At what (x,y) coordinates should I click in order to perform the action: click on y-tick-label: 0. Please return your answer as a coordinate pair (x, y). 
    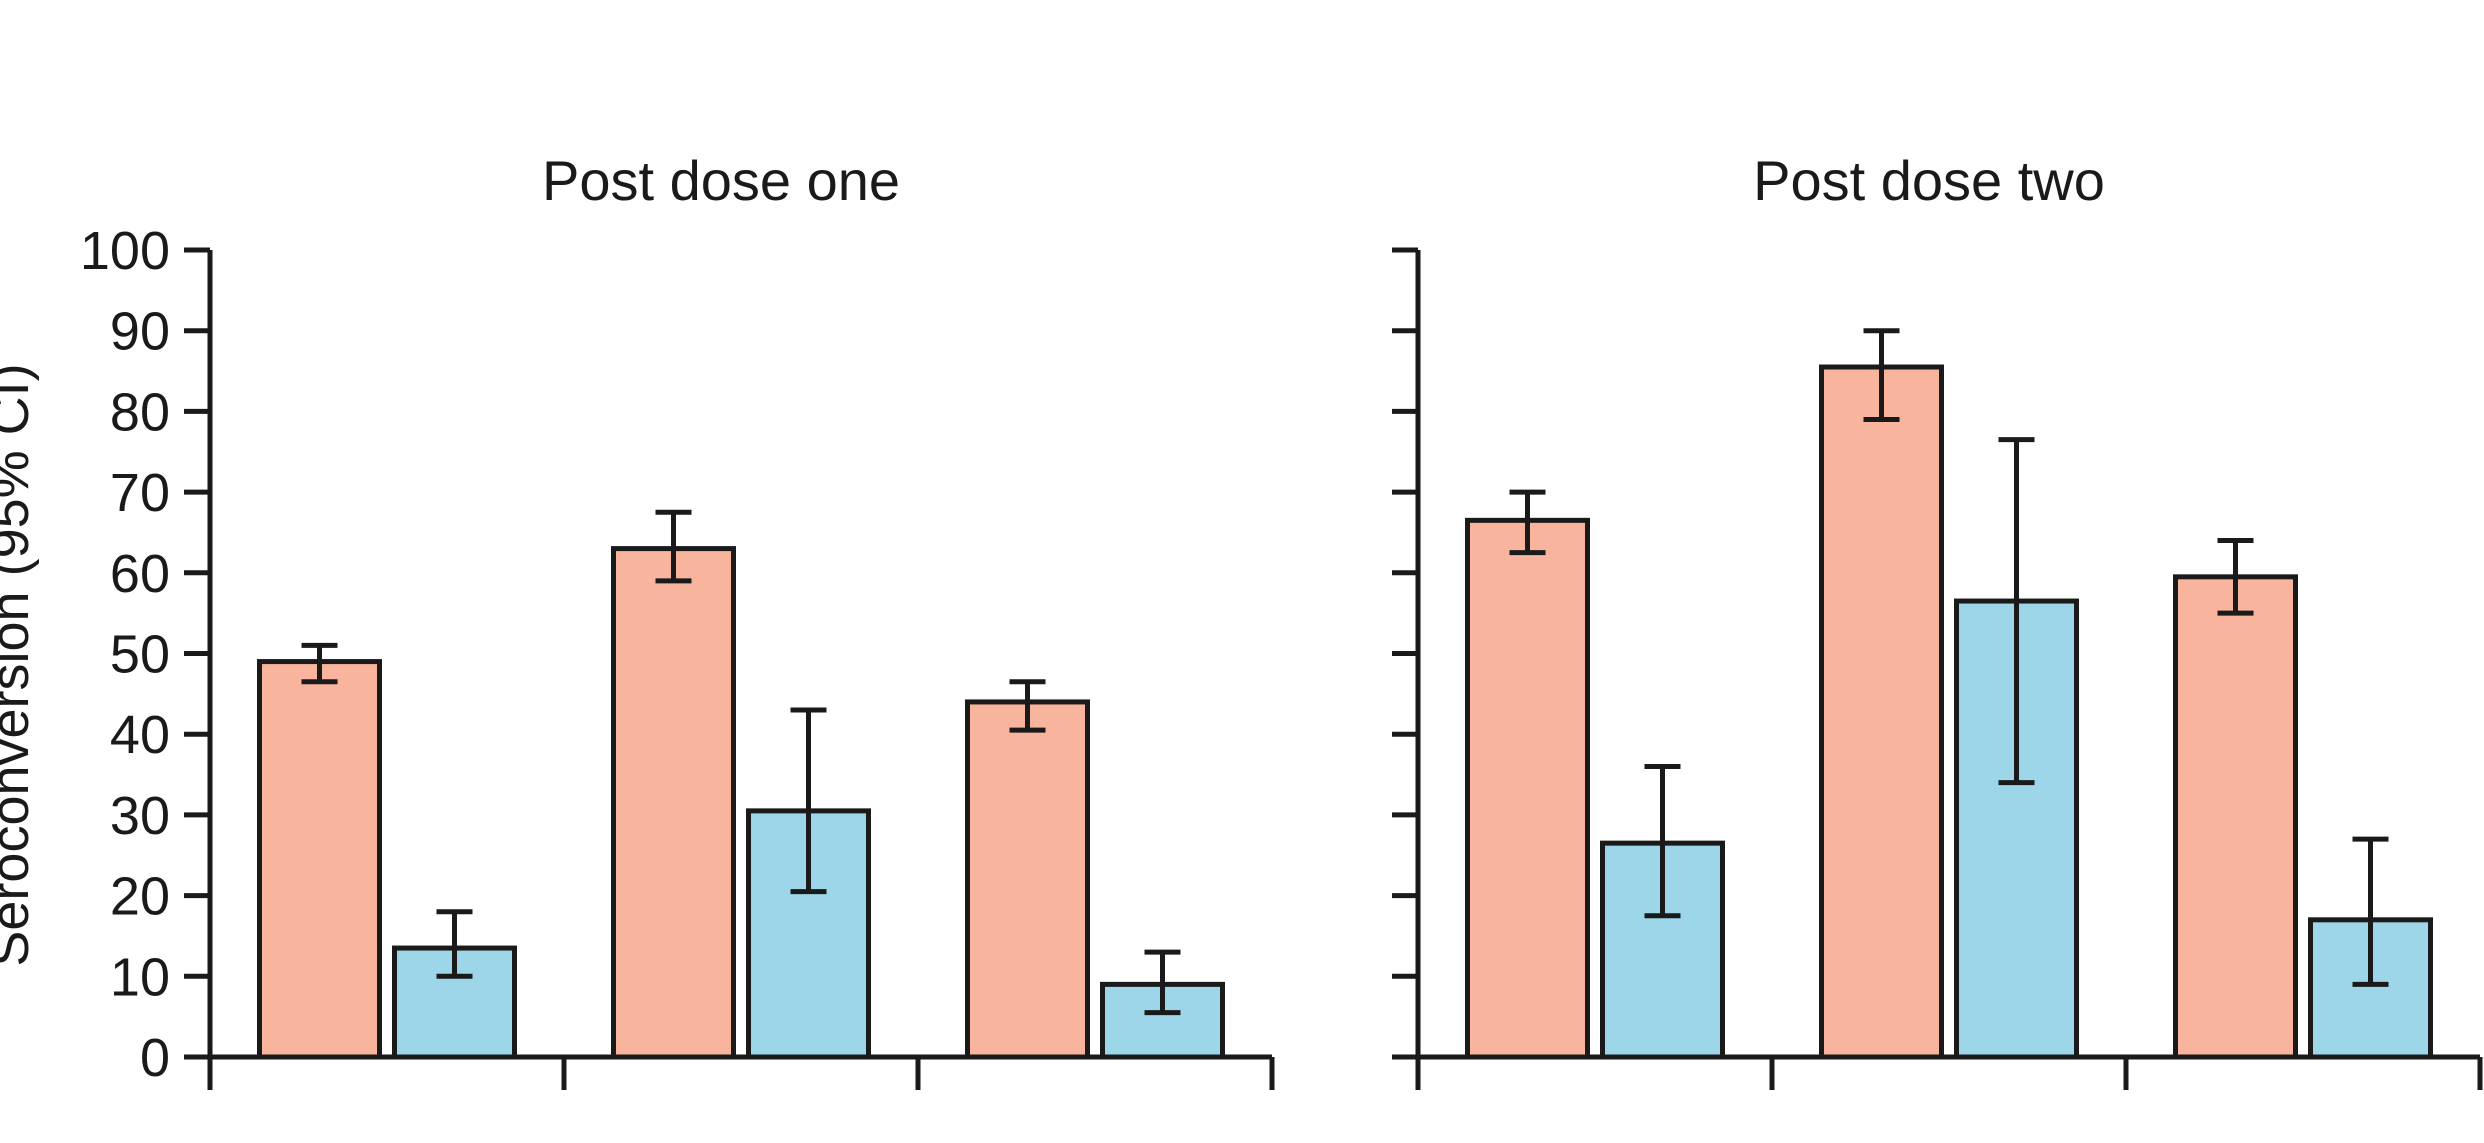
    Looking at the image, I should click on (155, 1058).